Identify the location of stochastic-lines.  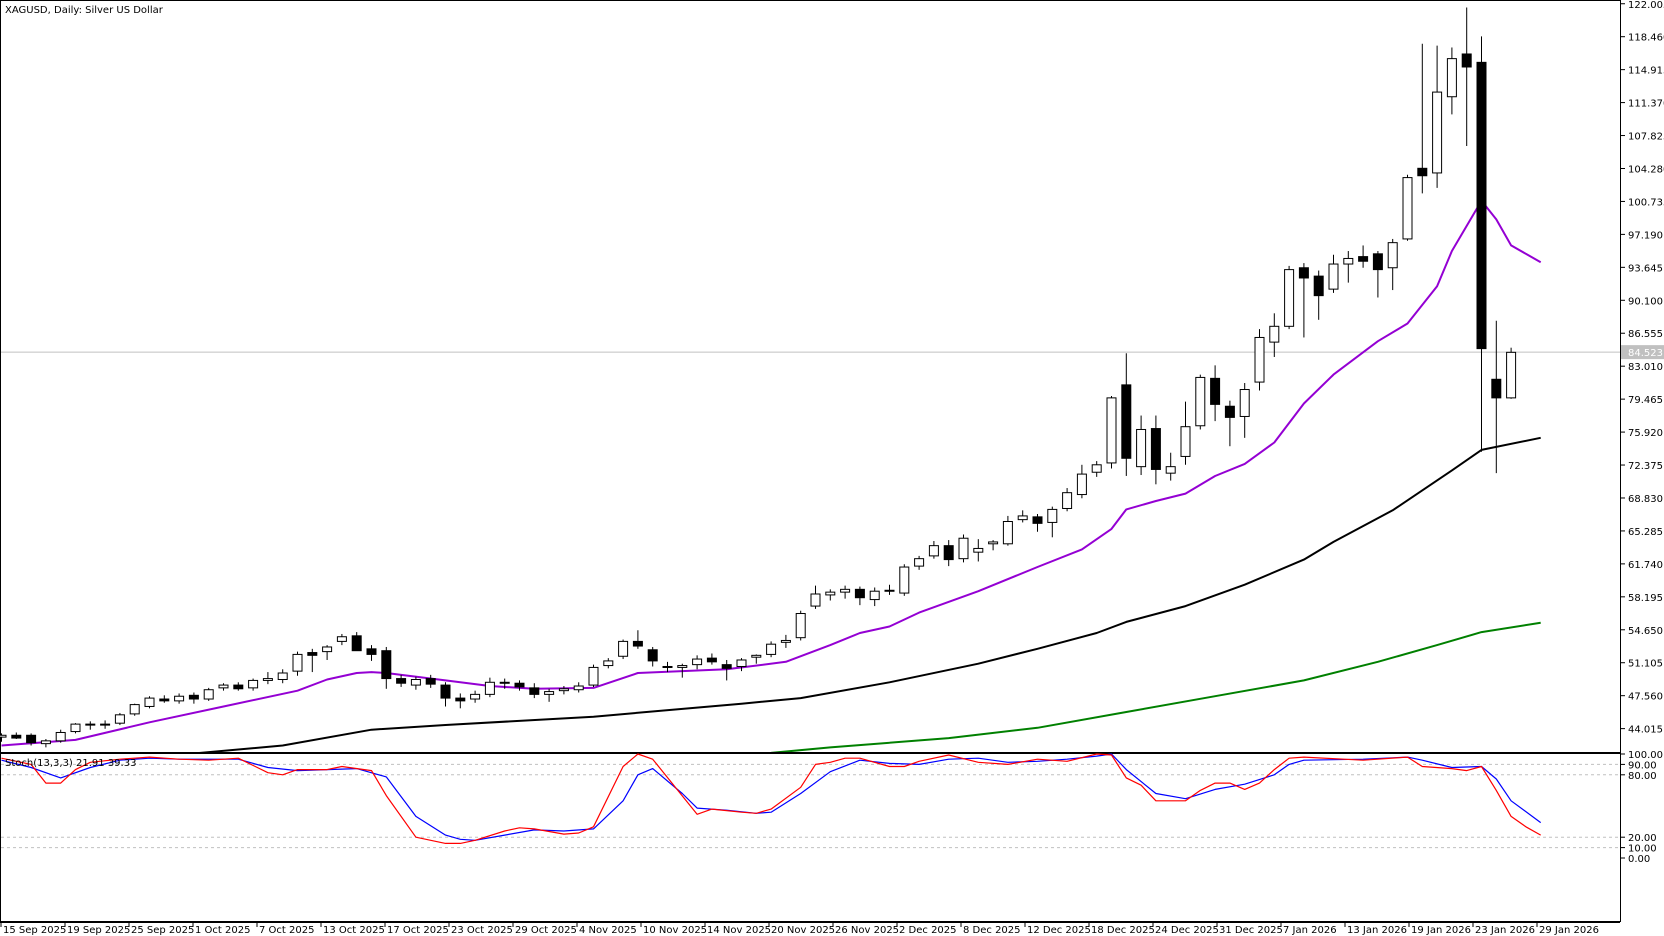
(771, 799).